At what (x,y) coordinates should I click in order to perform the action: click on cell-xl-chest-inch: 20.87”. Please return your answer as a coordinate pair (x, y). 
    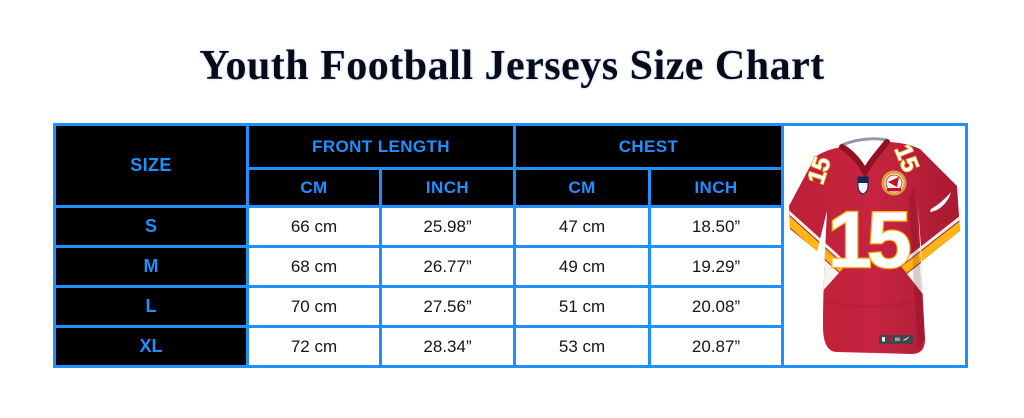
    Looking at the image, I should click on (716, 346).